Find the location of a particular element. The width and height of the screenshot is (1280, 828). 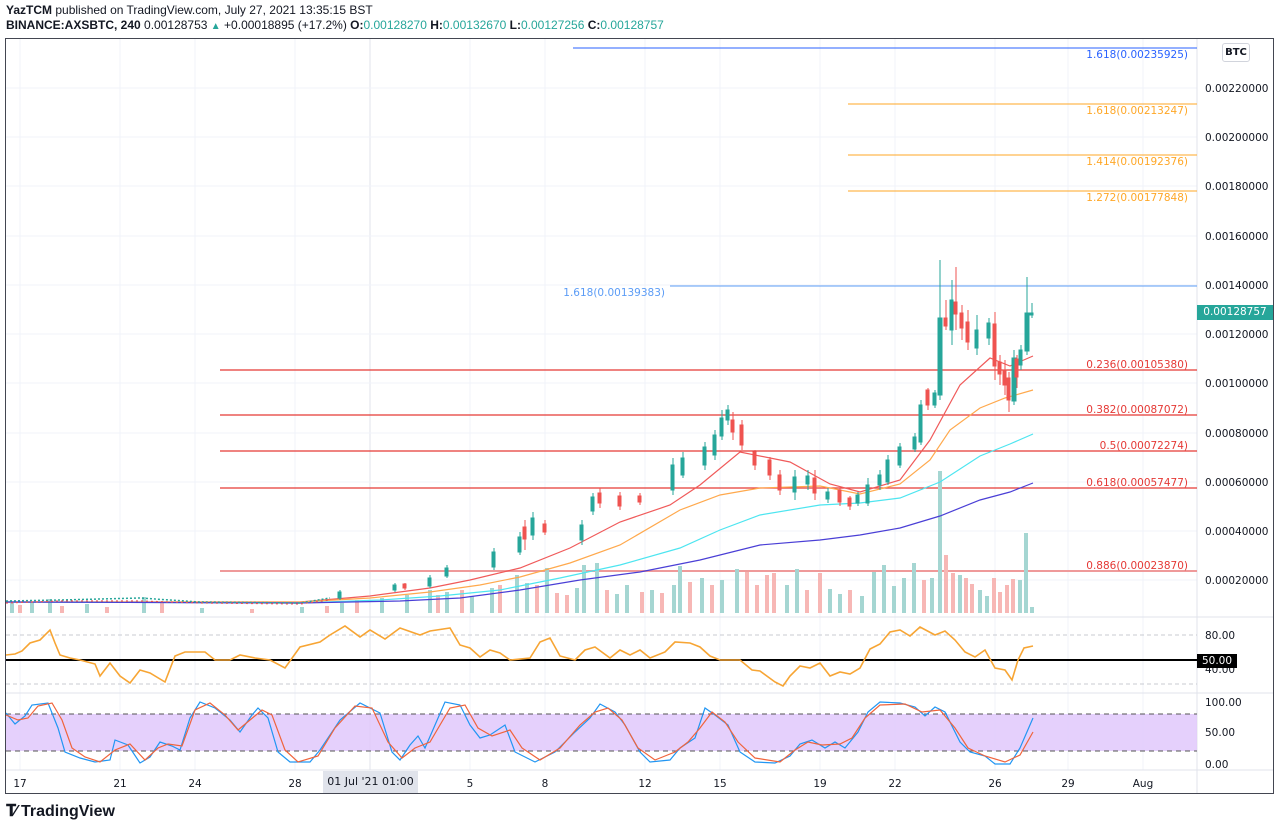

price-tick: 0.00140000 is located at coordinates (1236, 286).